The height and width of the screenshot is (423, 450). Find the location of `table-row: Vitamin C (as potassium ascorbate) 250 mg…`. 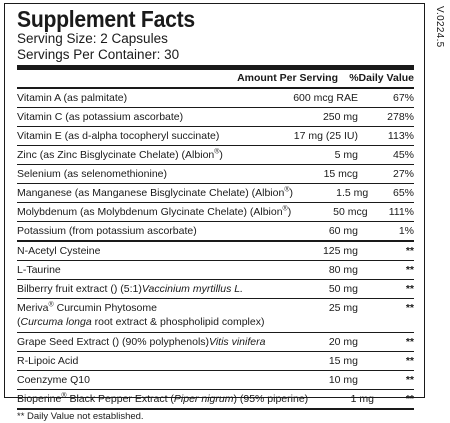

table-row: Vitamin C (as potassium ascorbate) 250 mg… is located at coordinates (215, 117).